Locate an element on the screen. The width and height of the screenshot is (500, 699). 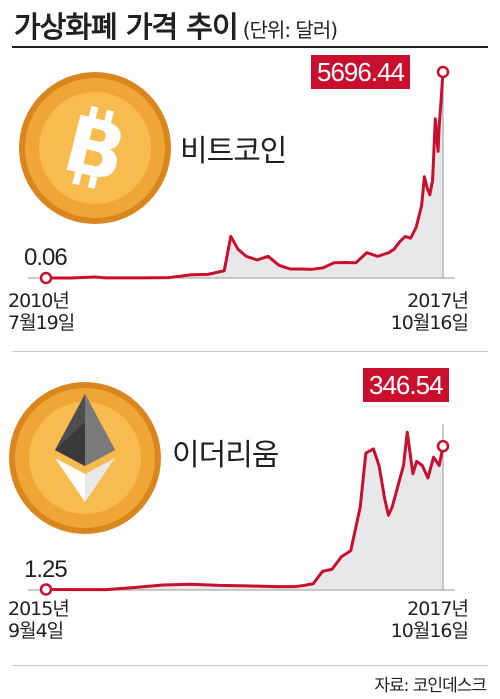
bitcoin-end-point is located at coordinates (443, 72).